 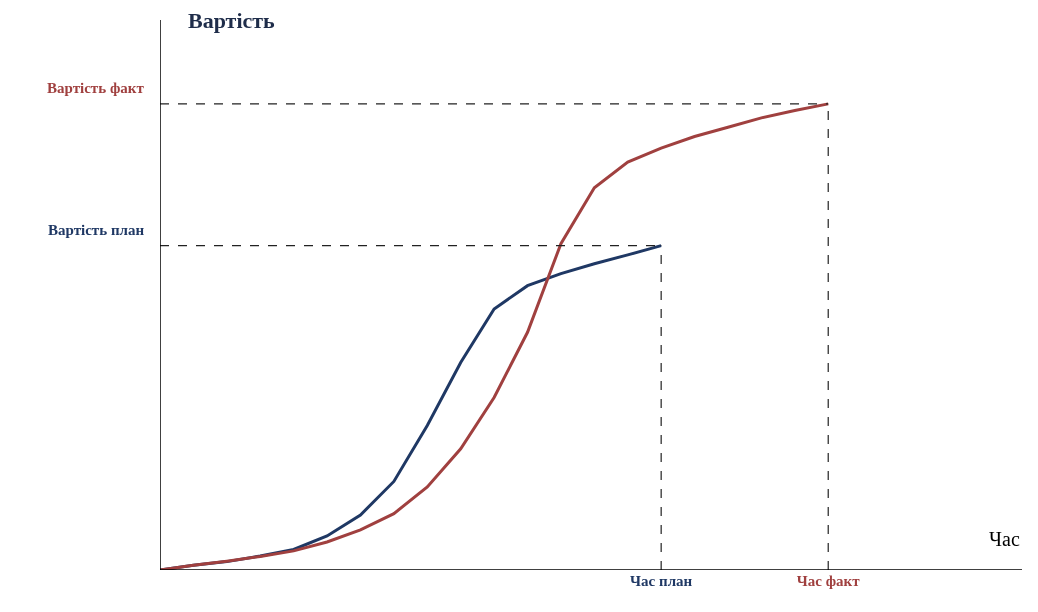 I want to click on text: Час, so click(x=1004, y=539).